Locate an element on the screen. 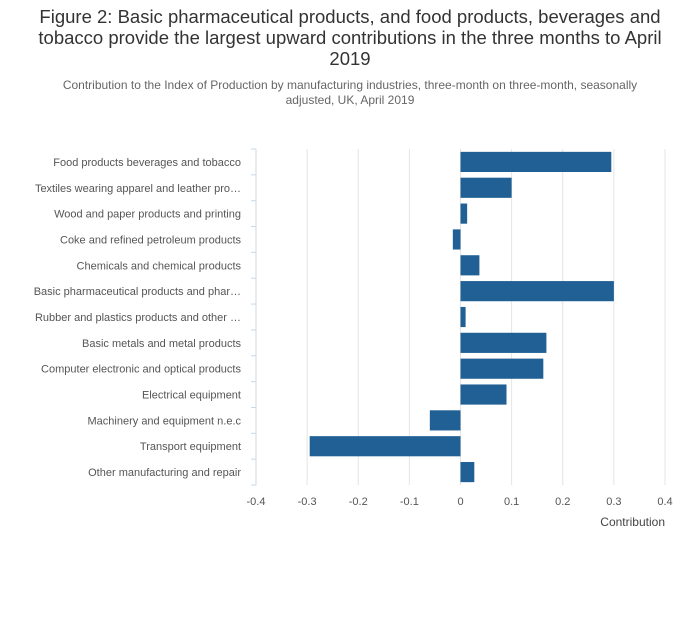 This screenshot has width=700, height=635. category-label: Transport equipment is located at coordinates (190, 447).